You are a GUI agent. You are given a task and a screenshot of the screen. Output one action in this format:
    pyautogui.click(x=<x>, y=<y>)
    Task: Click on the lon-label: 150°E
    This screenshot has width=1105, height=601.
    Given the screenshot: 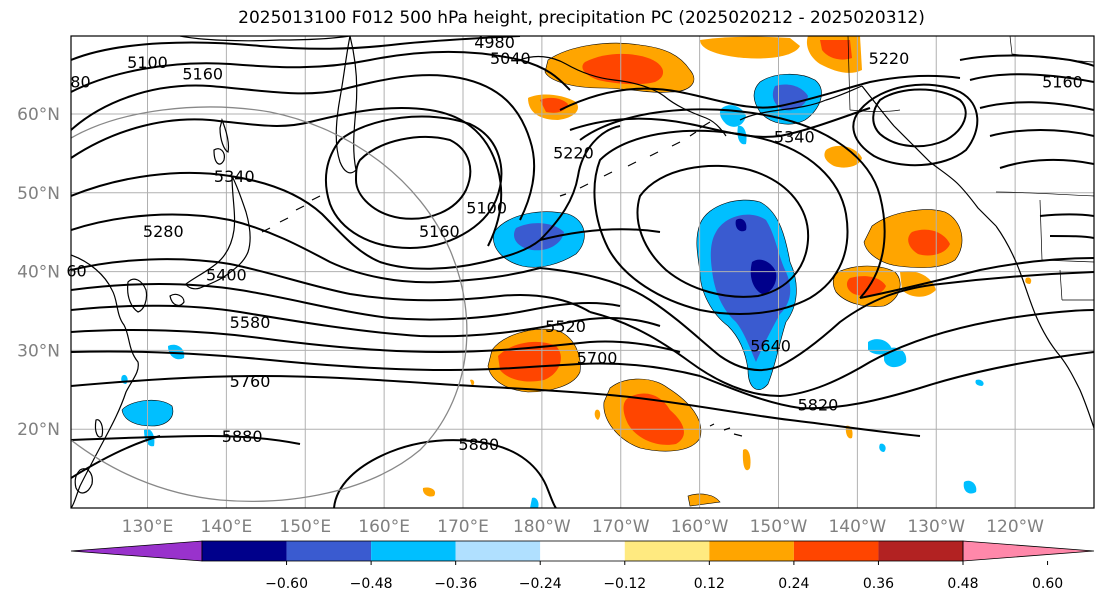 What is the action you would take?
    pyautogui.click(x=305, y=527)
    